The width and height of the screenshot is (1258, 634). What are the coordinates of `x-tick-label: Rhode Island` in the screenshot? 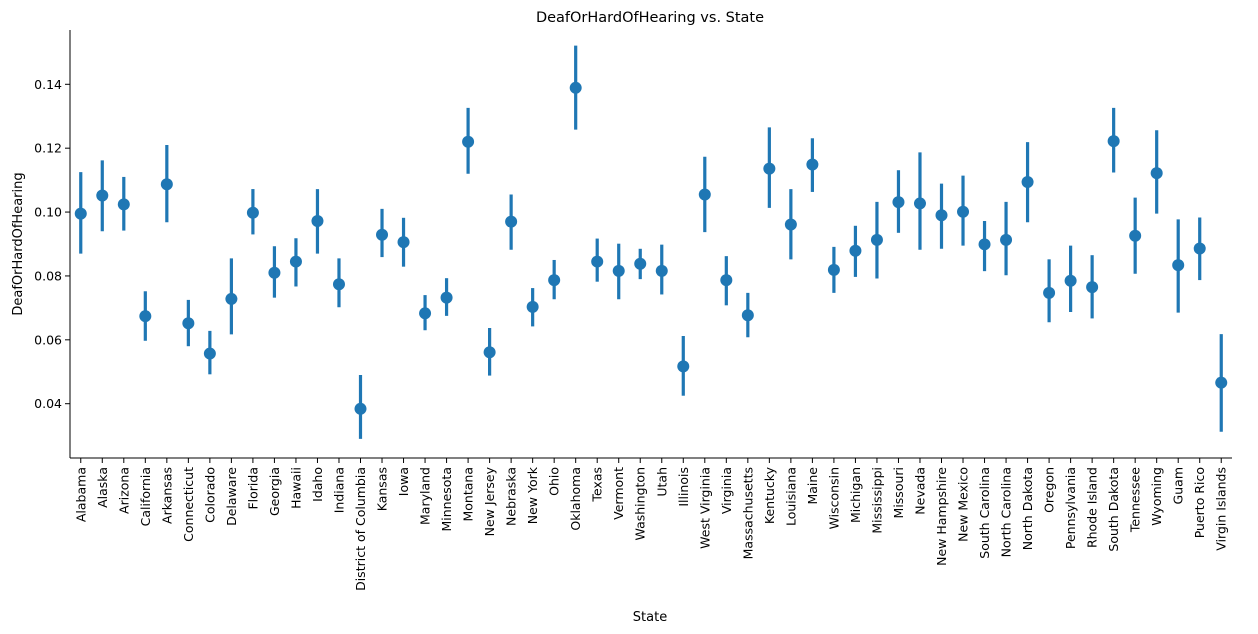 It's located at (1092, 507).